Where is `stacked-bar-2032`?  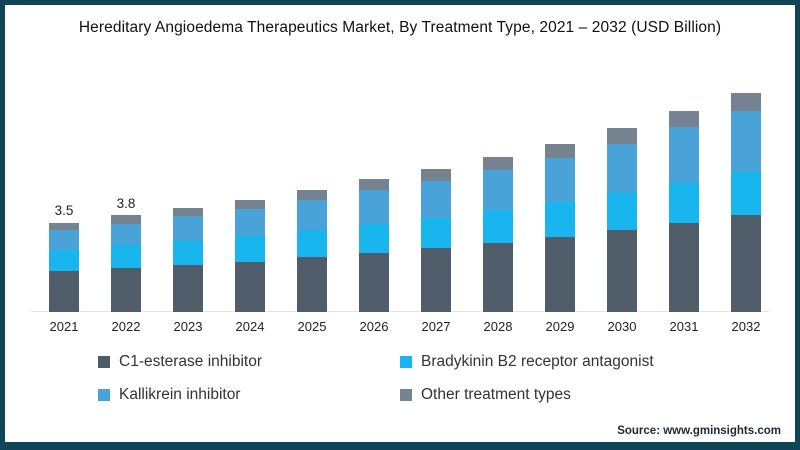
stacked-bar-2032 is located at coordinates (746, 202).